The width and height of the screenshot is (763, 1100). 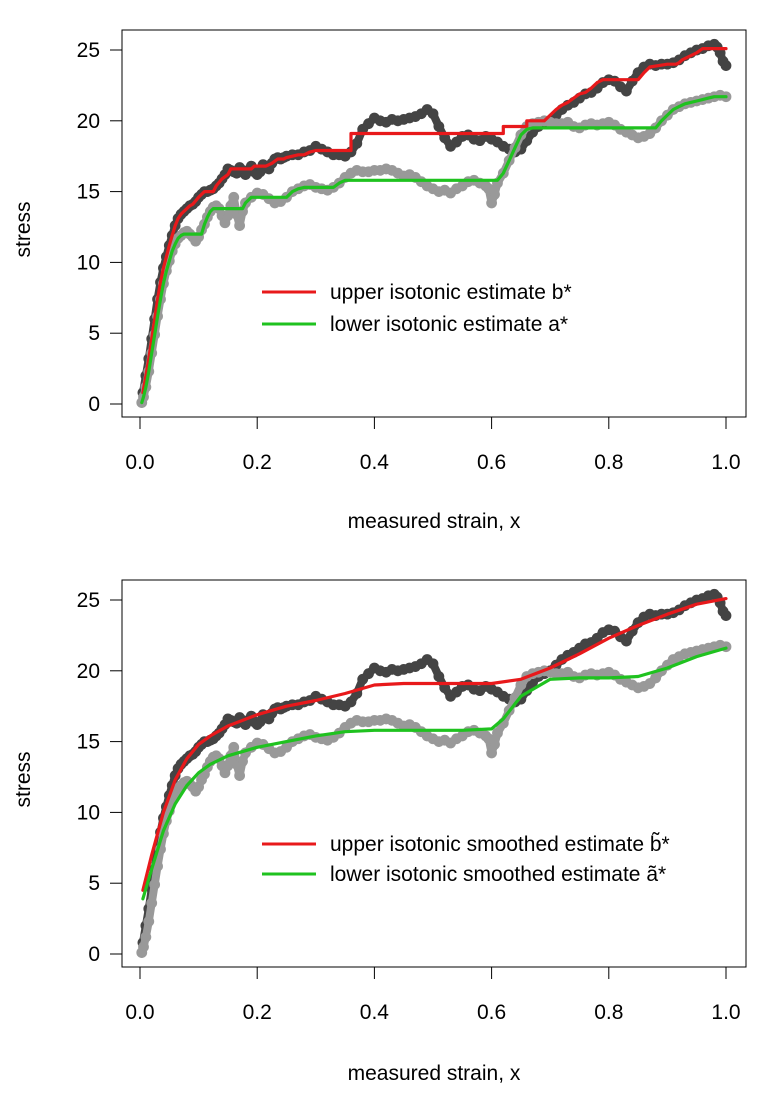 I want to click on legend-label-upper: upper isotonic smoothed estimate b̃*, so click(x=500, y=844).